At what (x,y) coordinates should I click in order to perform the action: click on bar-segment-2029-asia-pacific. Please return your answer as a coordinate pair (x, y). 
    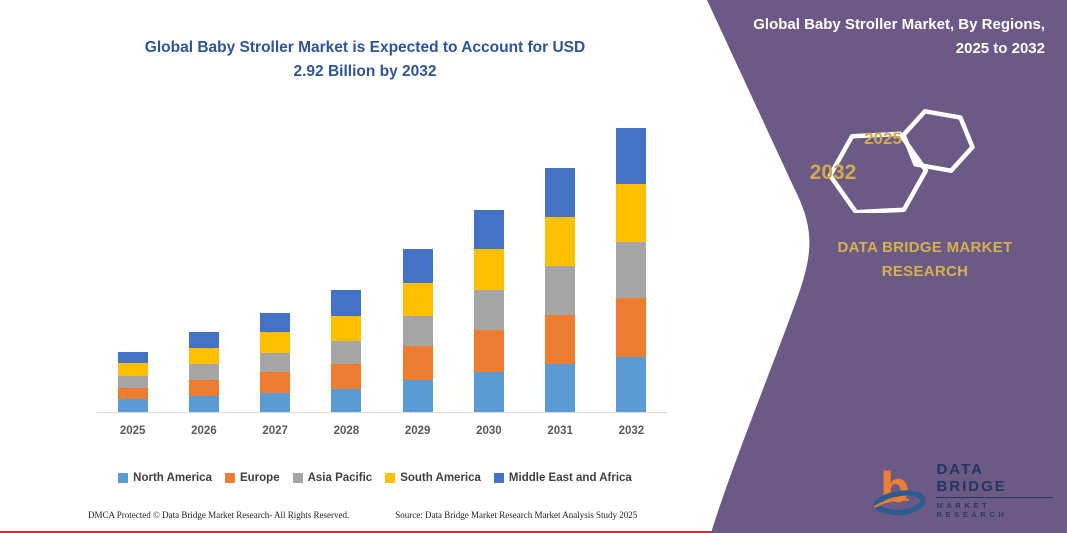
    Looking at the image, I should click on (417, 330).